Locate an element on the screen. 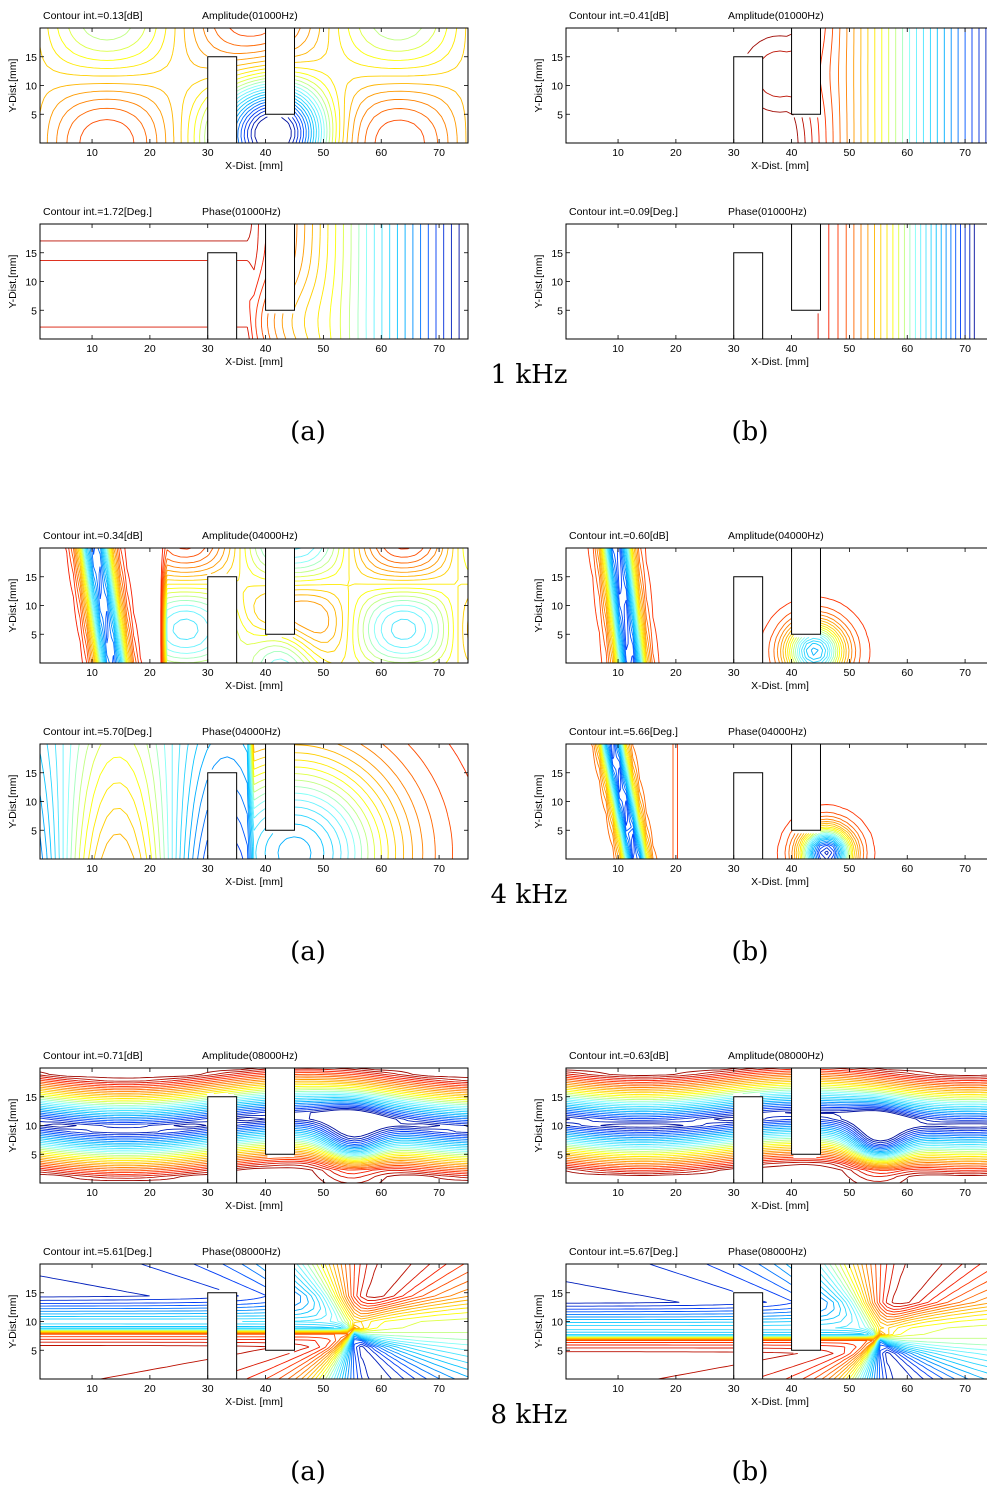 The height and width of the screenshot is (1493, 987). frequency-label: 4 kHz is located at coordinates (529, 895).